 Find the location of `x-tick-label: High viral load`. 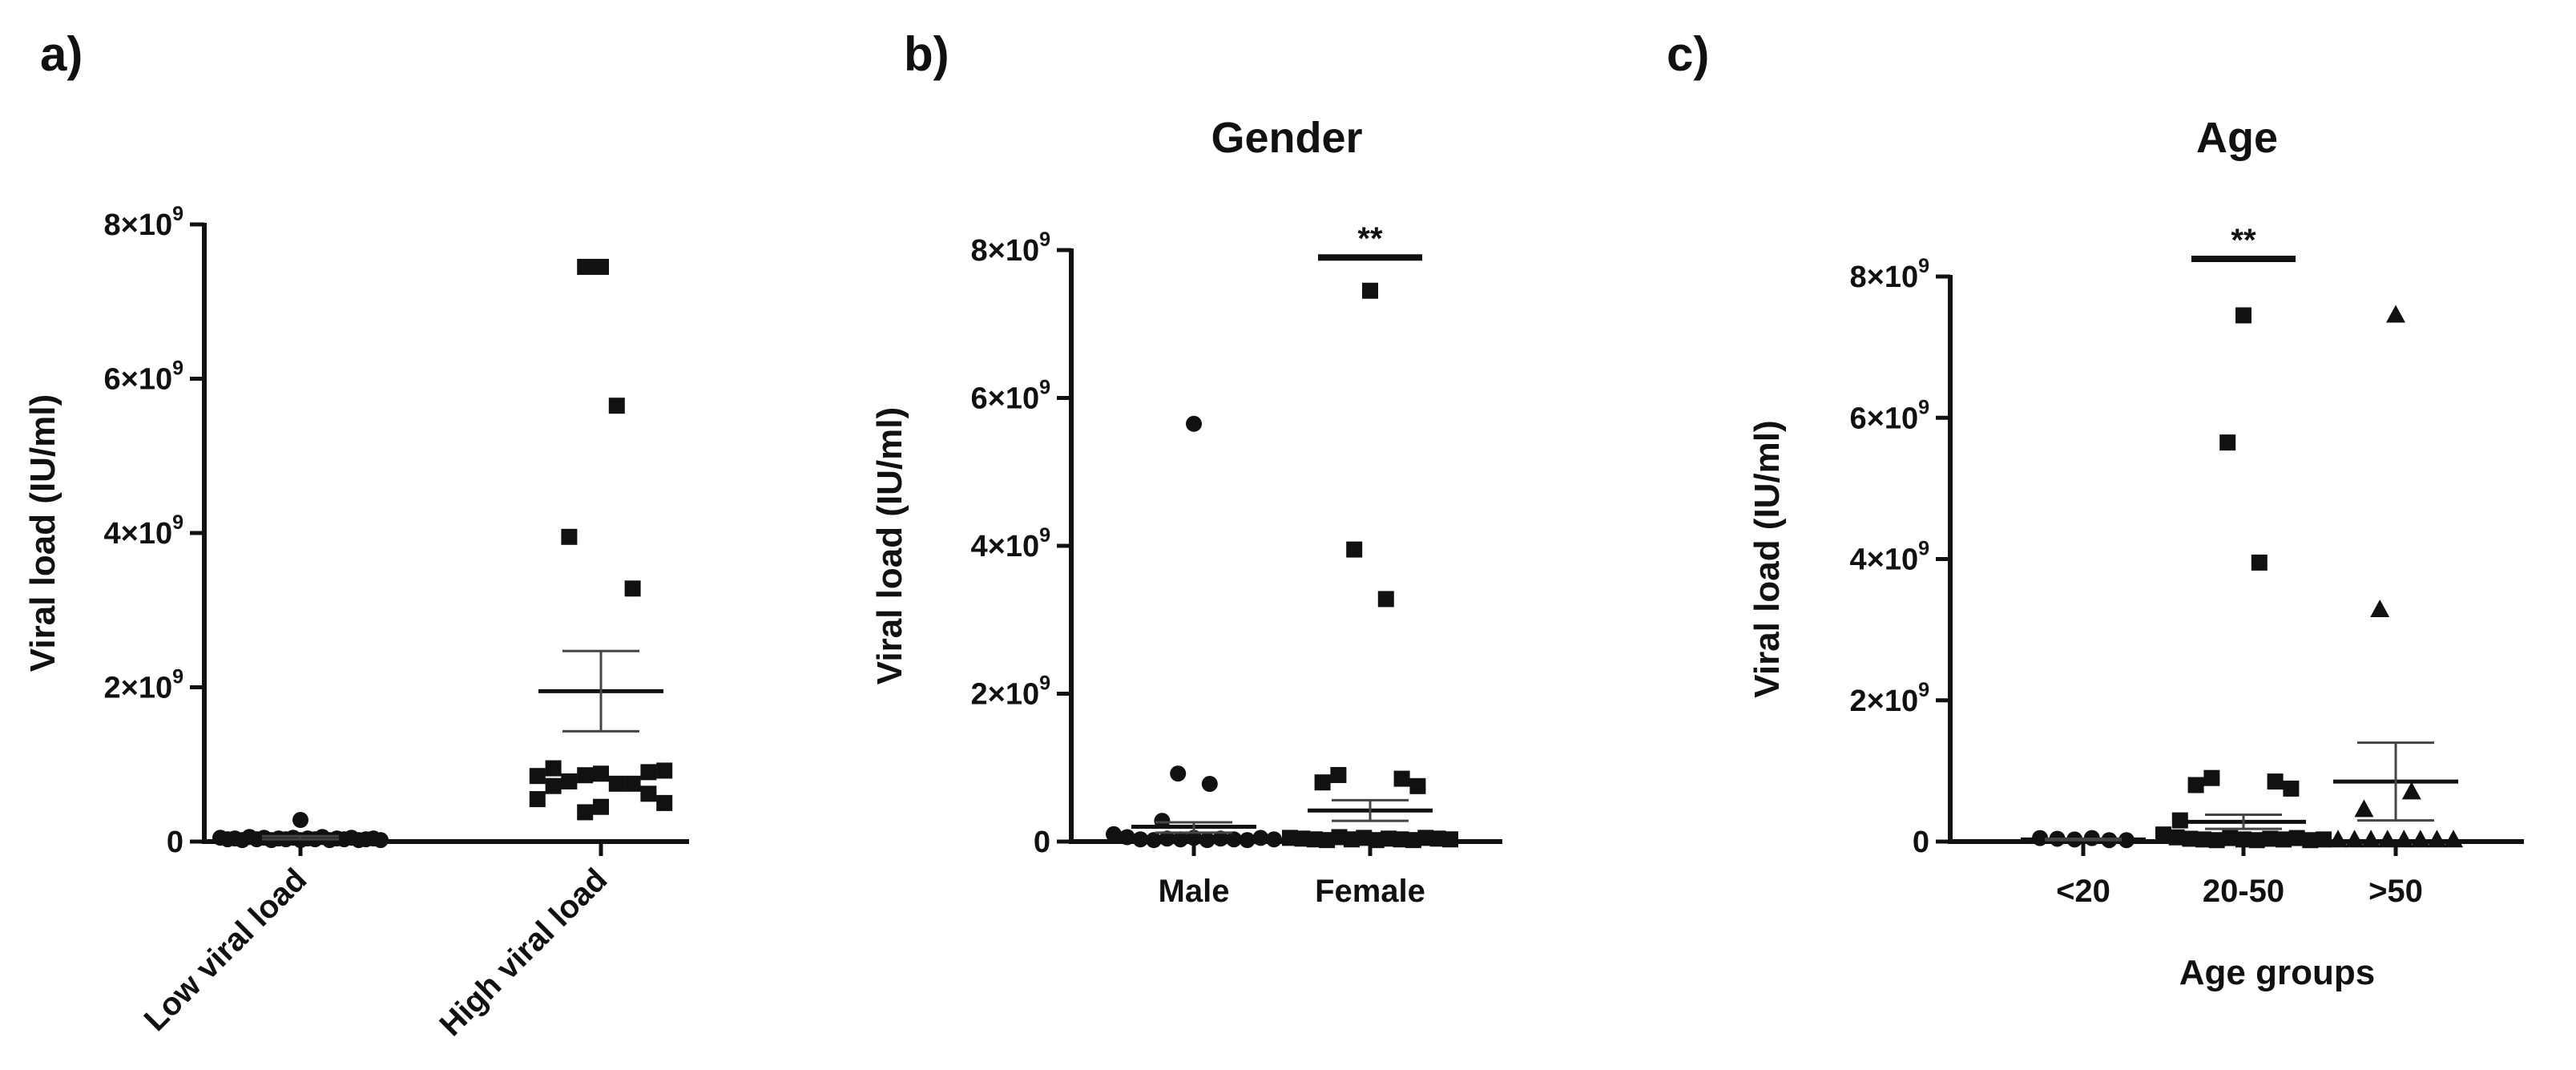

x-tick-label: High viral load is located at coordinates (523, 952).